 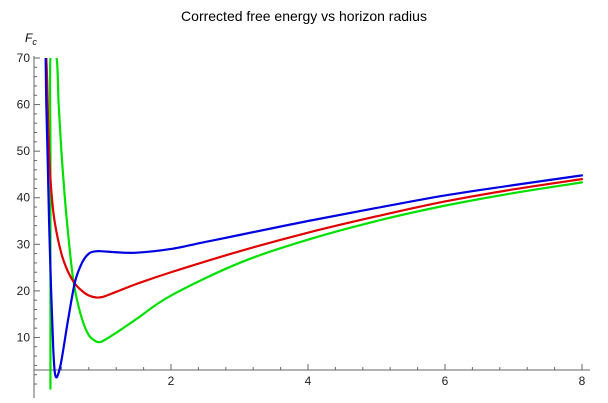 What do you see at coordinates (24, 337) in the screenshot?
I see `y-tick-label: 10` at bounding box center [24, 337].